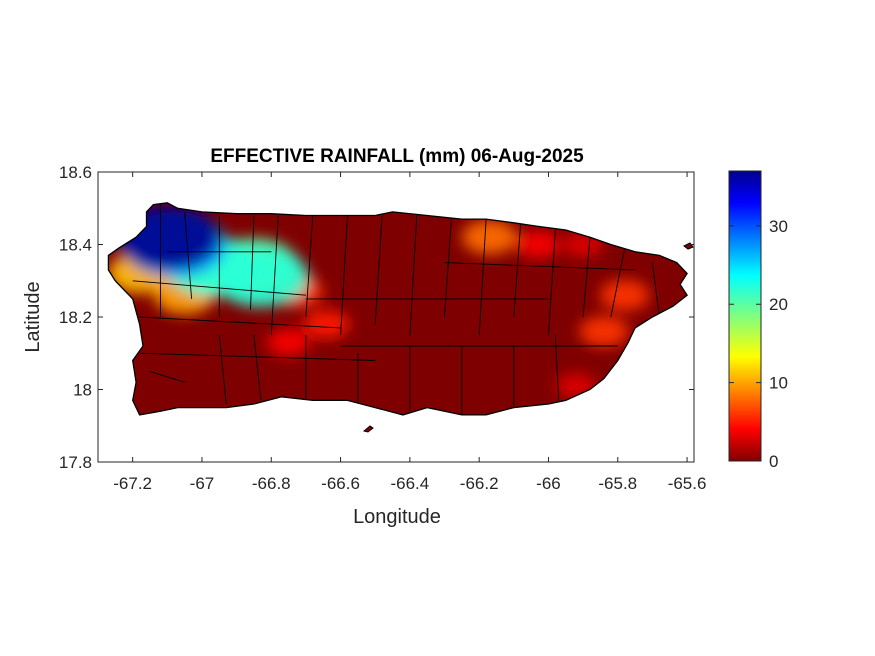 Image resolution: width=875 pixels, height=656 pixels. What do you see at coordinates (409, 483) in the screenshot?
I see `x-tick-label: -66.4` at bounding box center [409, 483].